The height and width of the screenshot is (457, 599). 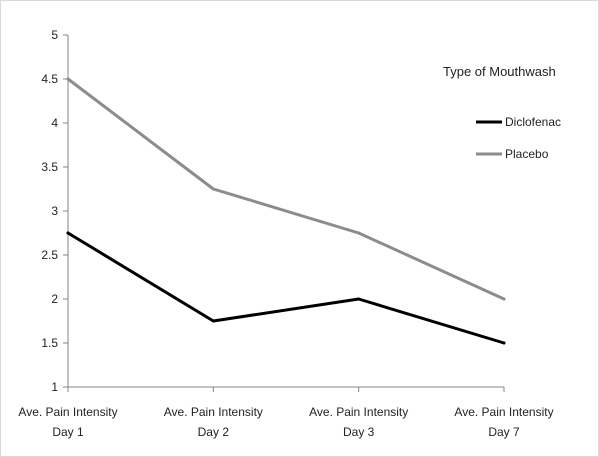 What do you see at coordinates (359, 432) in the screenshot?
I see `x-tick-label-line: Day 3` at bounding box center [359, 432].